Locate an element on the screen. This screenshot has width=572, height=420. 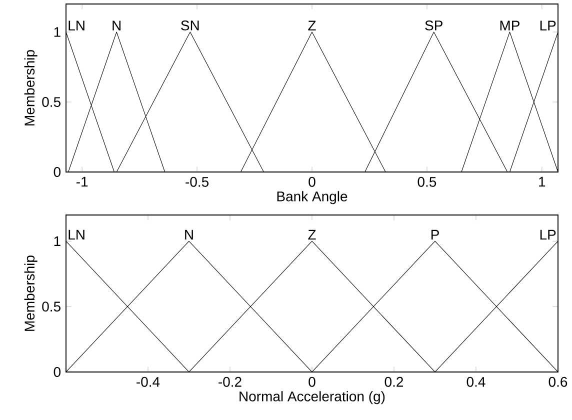
x-axis-title: Normal Acceleration (g) is located at coordinates (312, 397).